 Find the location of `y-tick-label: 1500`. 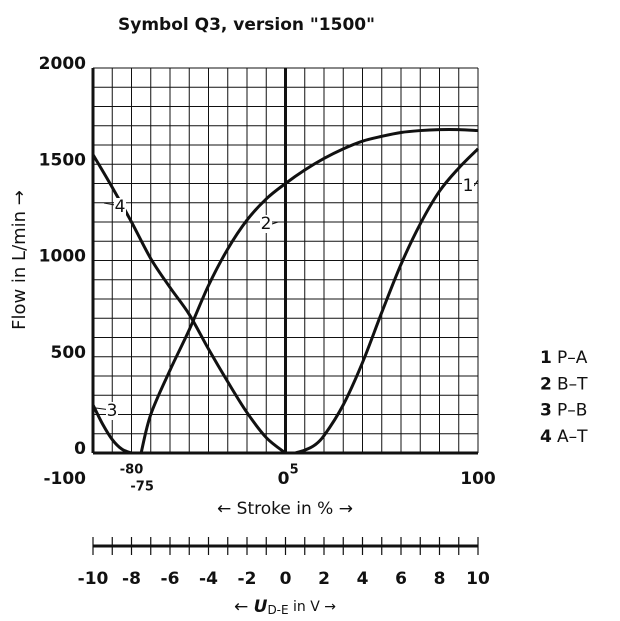

y-tick-label: 1500 is located at coordinates (62, 160).